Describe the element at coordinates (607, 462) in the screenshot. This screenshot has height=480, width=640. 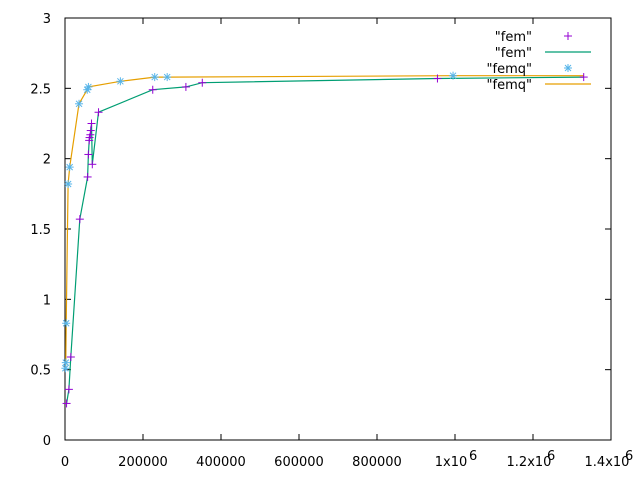
I see `x-tick-label: 1.4x10` at that location.